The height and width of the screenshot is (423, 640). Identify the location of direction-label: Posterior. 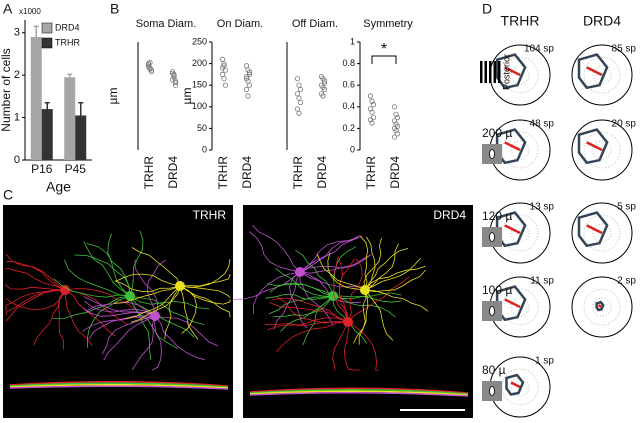
(506, 72).